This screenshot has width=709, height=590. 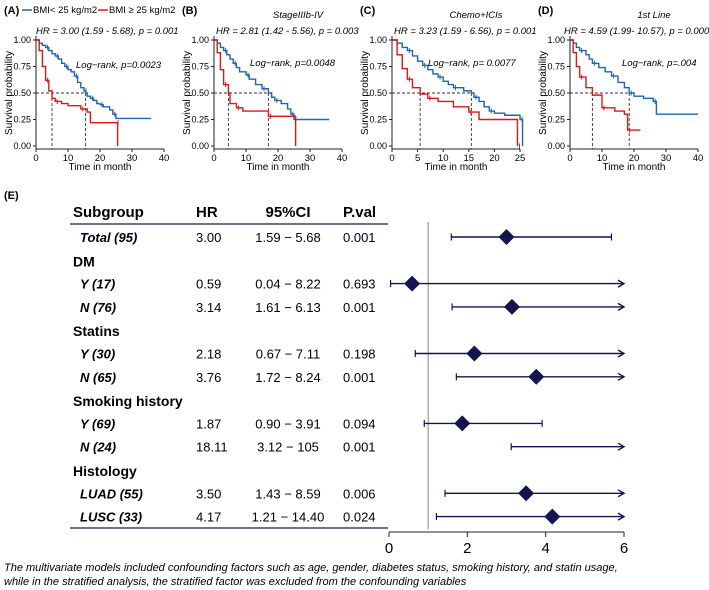 I want to click on header-pval: P.val, so click(x=359, y=212).